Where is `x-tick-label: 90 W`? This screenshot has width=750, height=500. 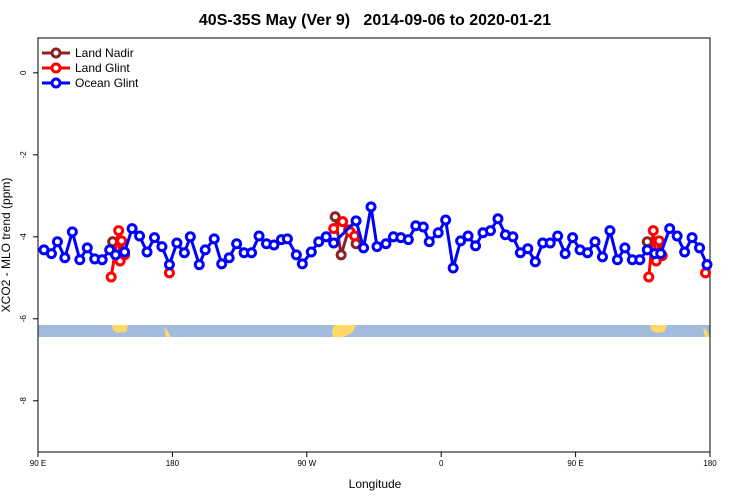
x-tick-label: 90 W is located at coordinates (306, 463).